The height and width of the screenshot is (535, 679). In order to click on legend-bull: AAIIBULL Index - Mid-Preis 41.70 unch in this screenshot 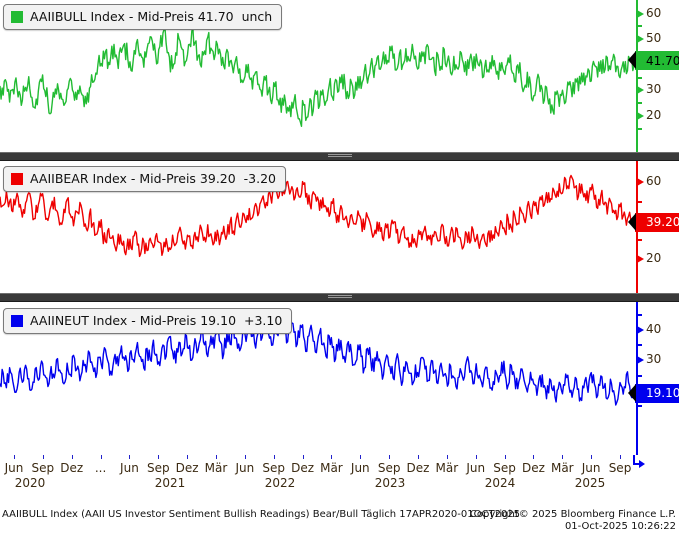, I will do `click(143, 17)`.